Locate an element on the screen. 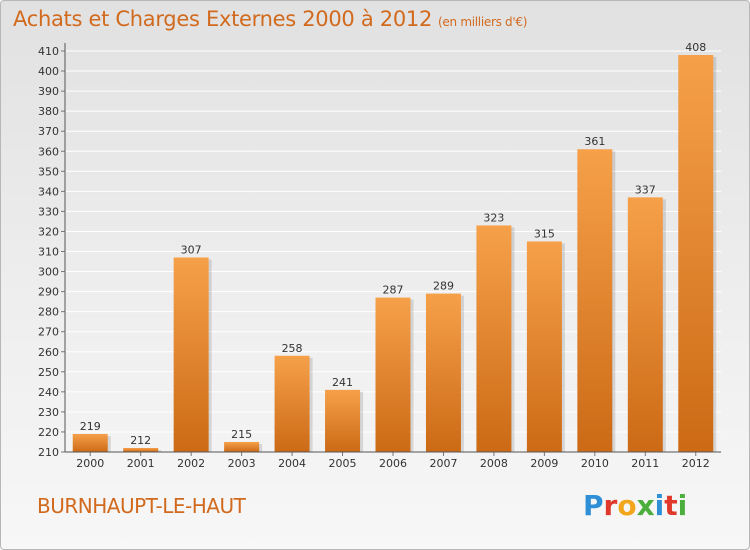 The width and height of the screenshot is (750, 550). y-tick-label: 400 is located at coordinates (48, 71).